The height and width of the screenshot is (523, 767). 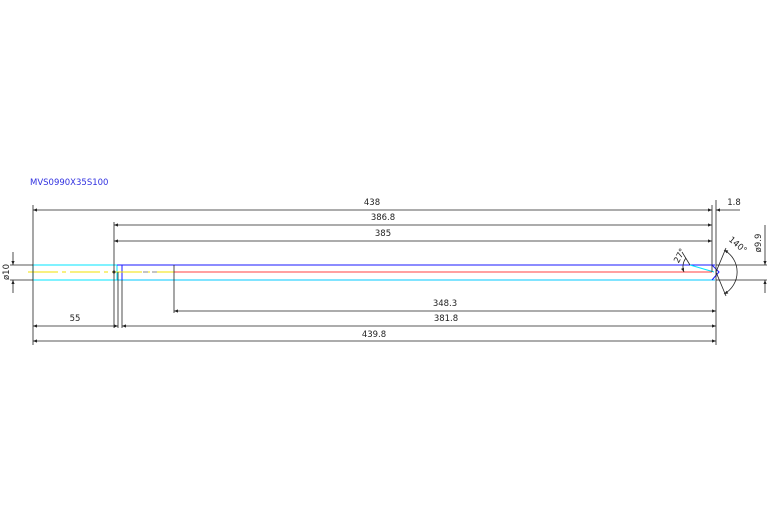 What do you see at coordinates (715, 272) in the screenshot?
I see `point-tip` at bounding box center [715, 272].